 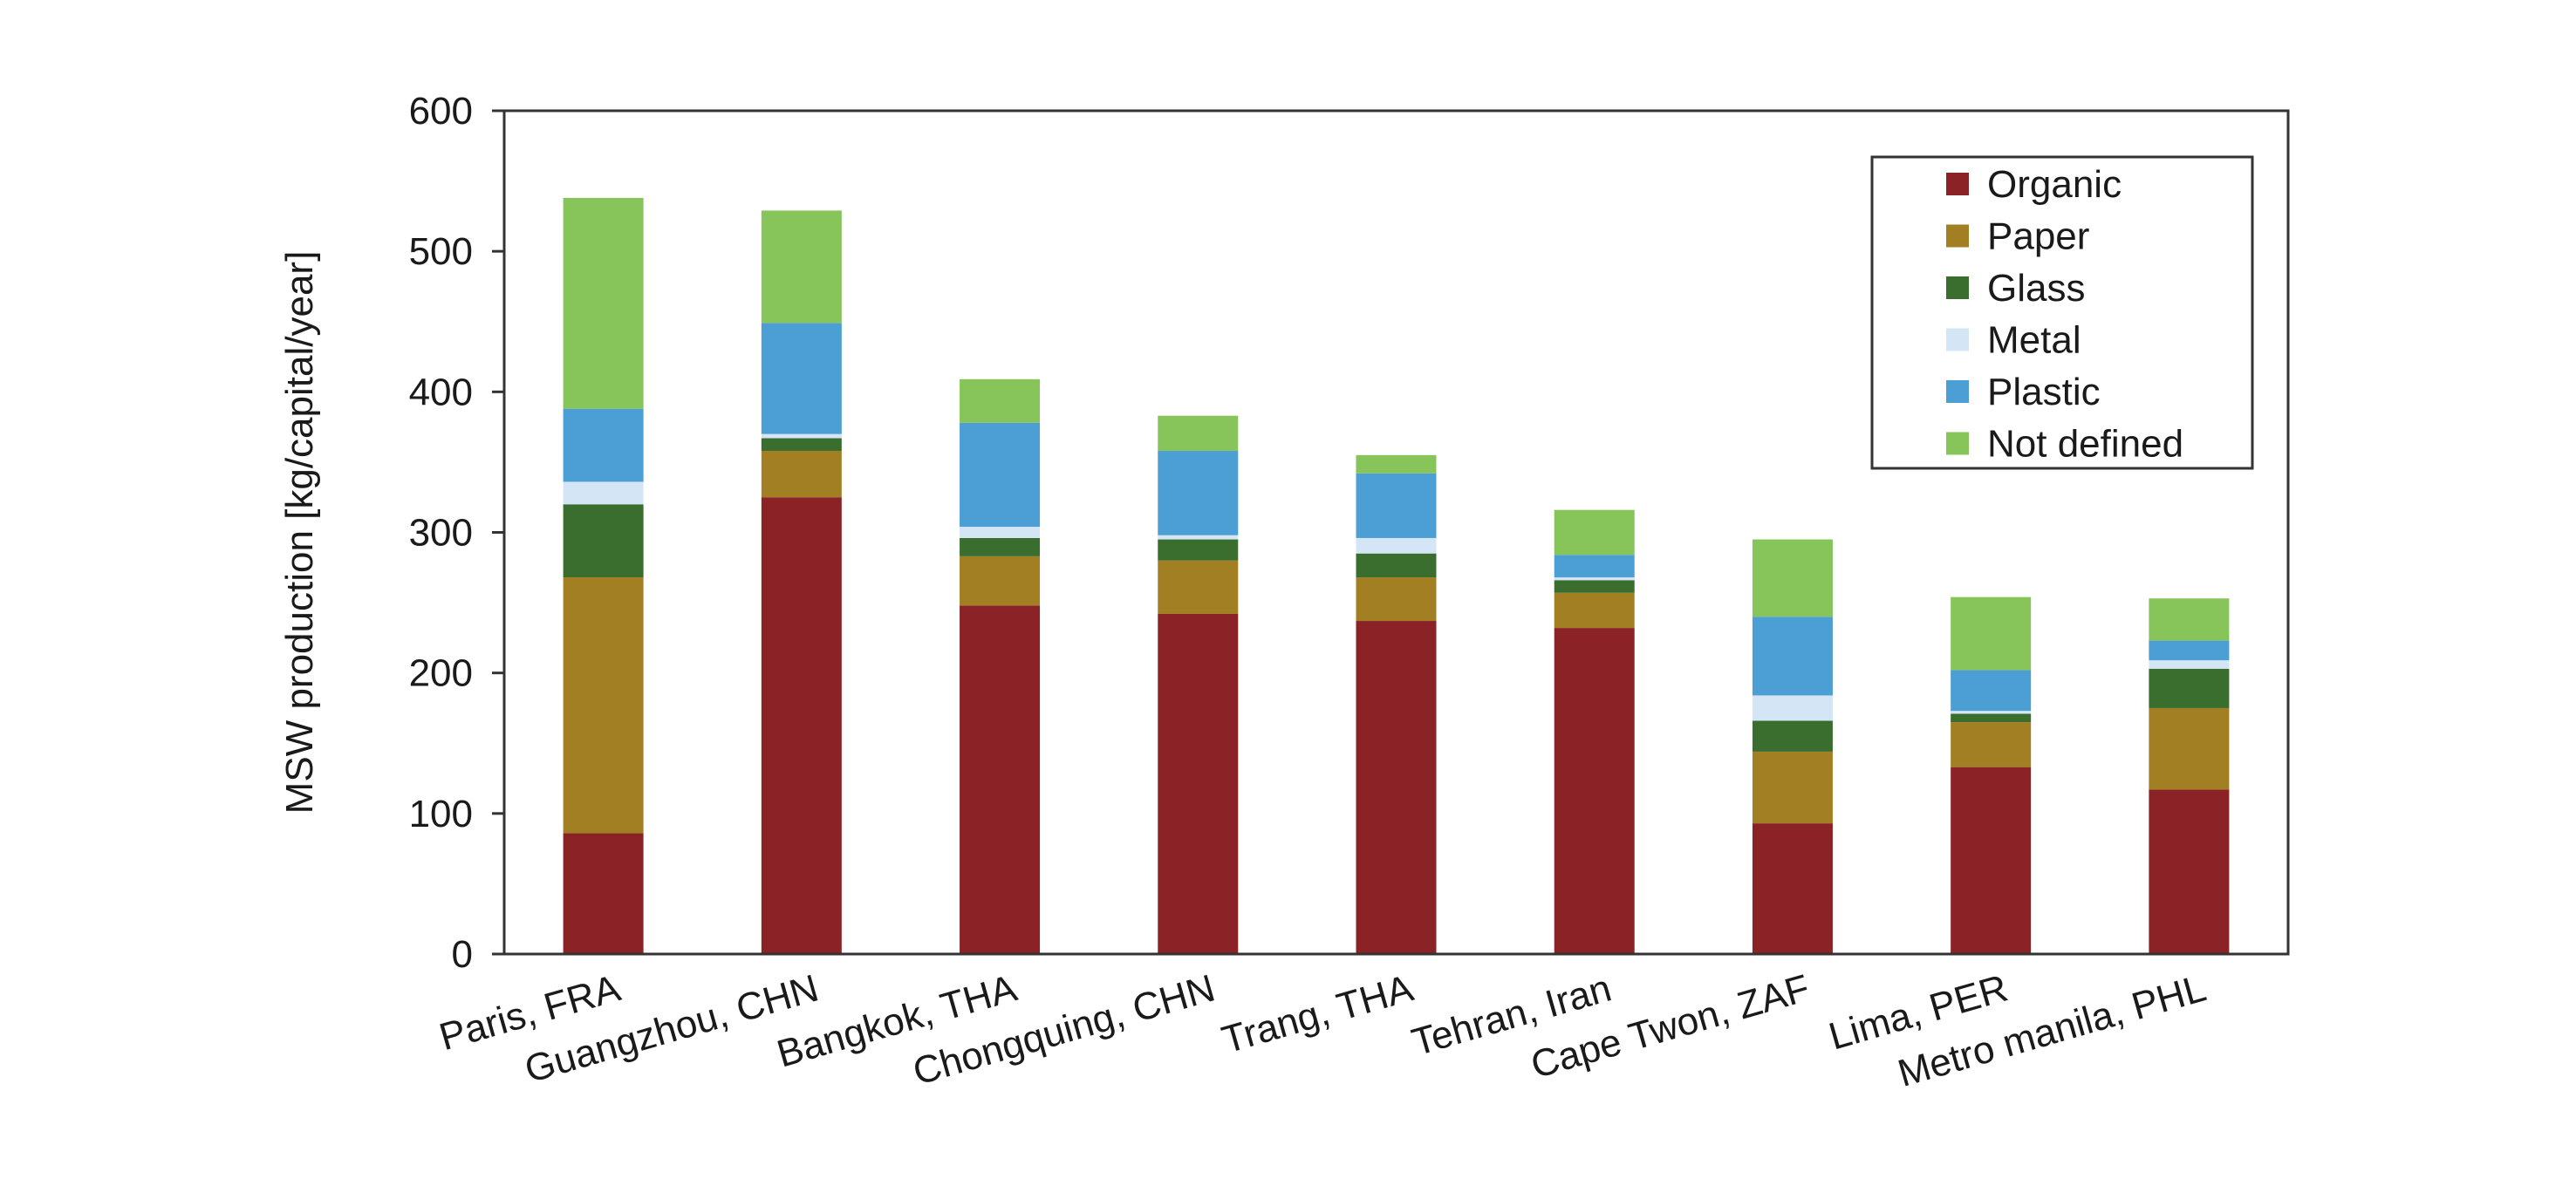 What do you see at coordinates (2036, 288) in the screenshot?
I see `legend-label: Glass` at bounding box center [2036, 288].